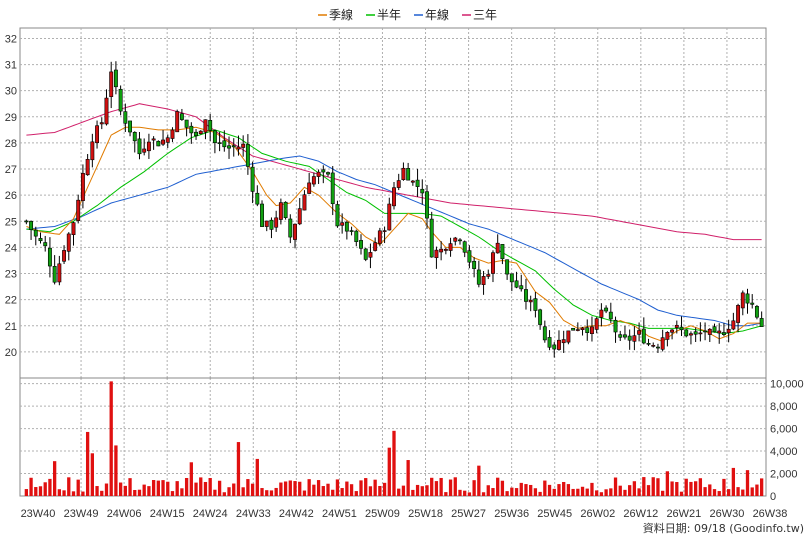 Image resolution: width=808 pixels, height=540 pixels. I want to click on x-tick-label: 24W15, so click(167, 514).